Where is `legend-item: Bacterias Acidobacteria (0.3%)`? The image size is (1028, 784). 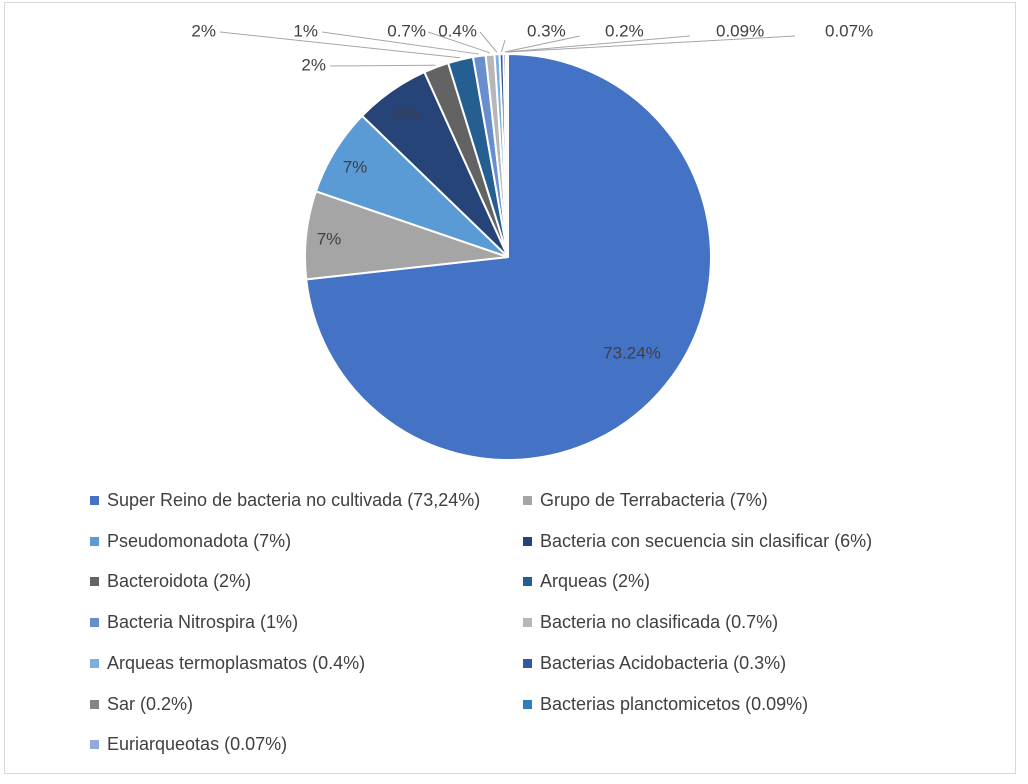 legend-item: Bacterias Acidobacteria (0.3%) is located at coordinates (654, 663).